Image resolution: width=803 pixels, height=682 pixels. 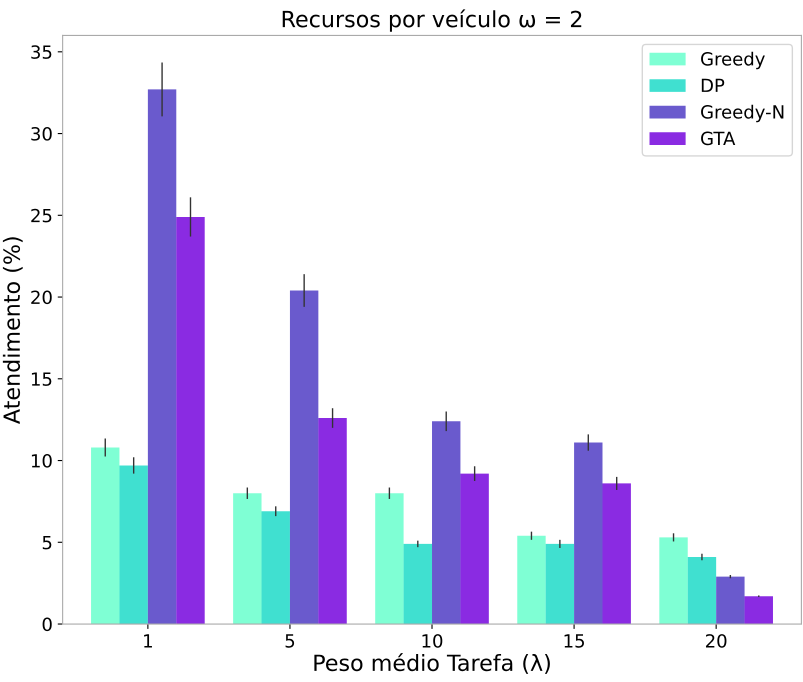 What do you see at coordinates (574, 641) in the screenshot?
I see `x-tick-label: 15` at bounding box center [574, 641].